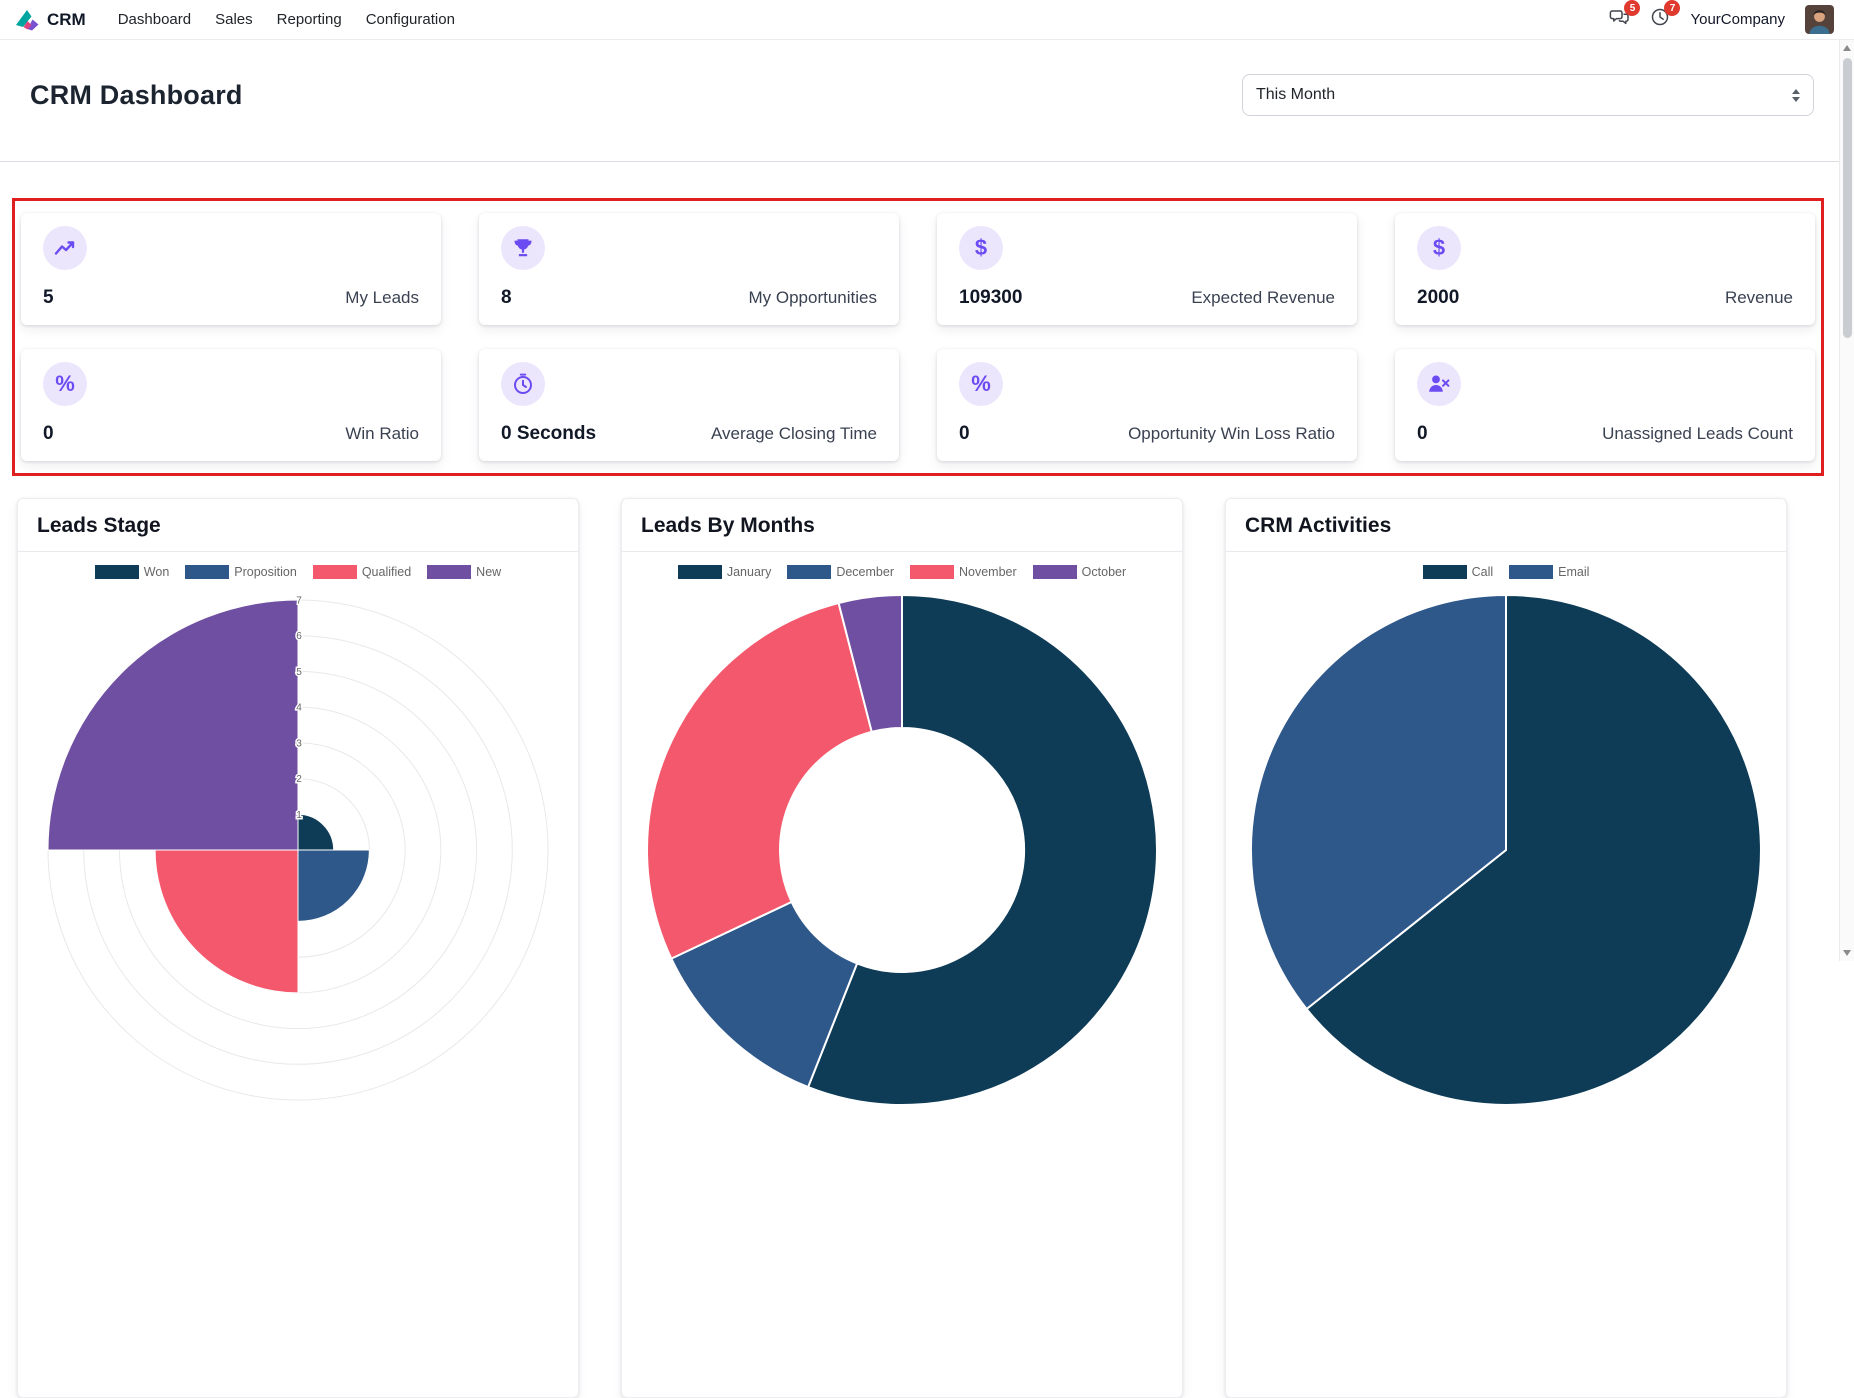 The width and height of the screenshot is (1854, 1398). Describe the element at coordinates (689, 298) in the screenshot. I see `kpi-bottom: 8 My Opportunities` at that location.